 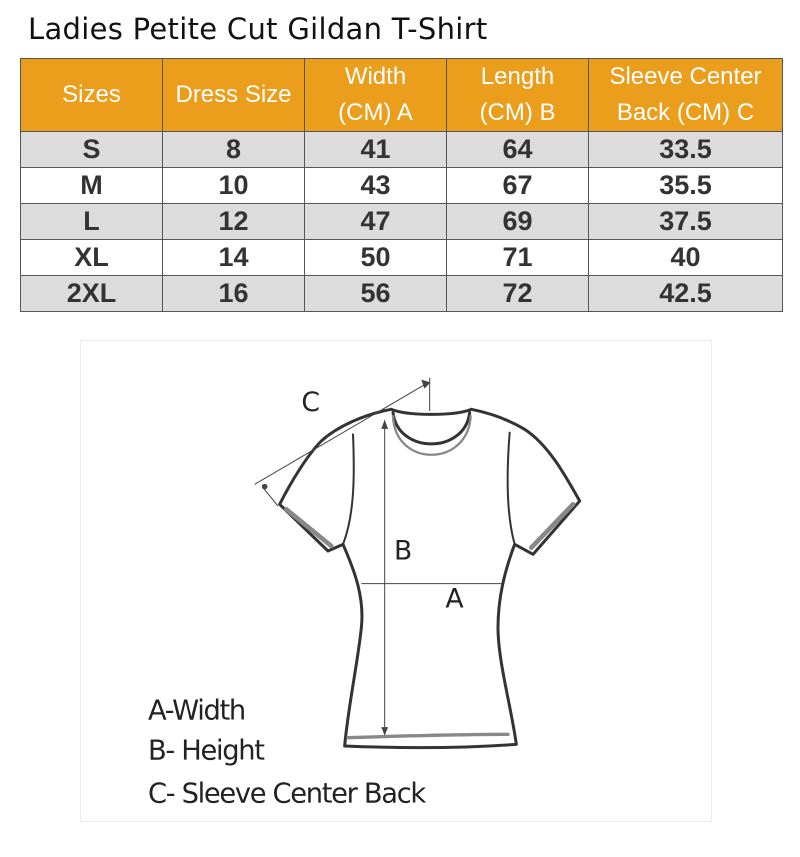 What do you see at coordinates (375, 221) in the screenshot?
I see `table-cell: 47` at bounding box center [375, 221].